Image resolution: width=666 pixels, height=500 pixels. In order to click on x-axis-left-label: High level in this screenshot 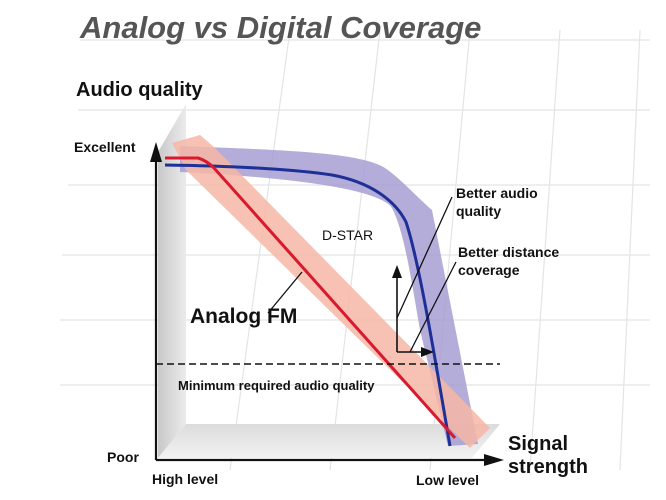, I will do `click(185, 479)`.